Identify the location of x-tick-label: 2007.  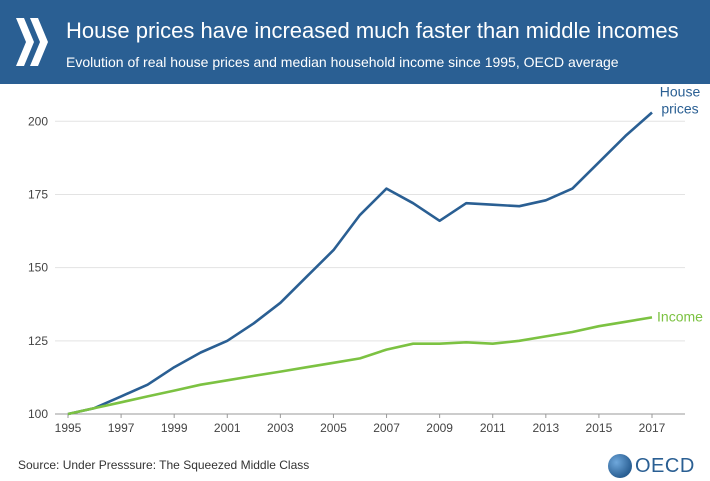
(386, 428).